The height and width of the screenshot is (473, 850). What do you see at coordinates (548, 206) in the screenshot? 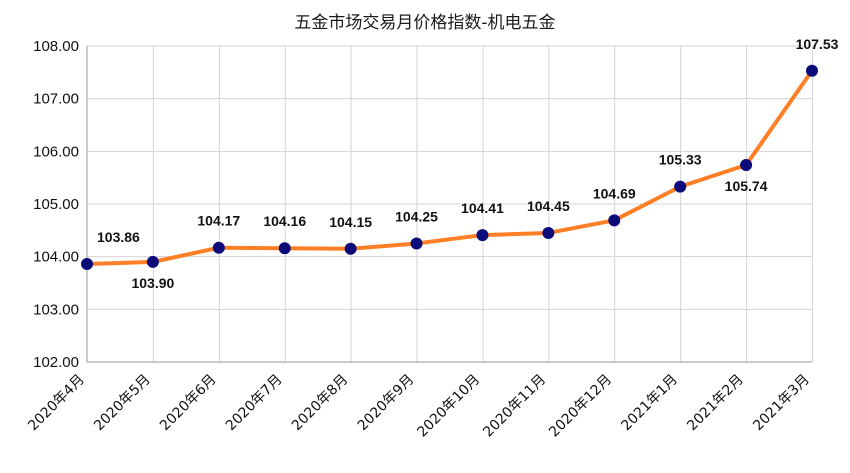
I see `data-label: 104.45` at bounding box center [548, 206].